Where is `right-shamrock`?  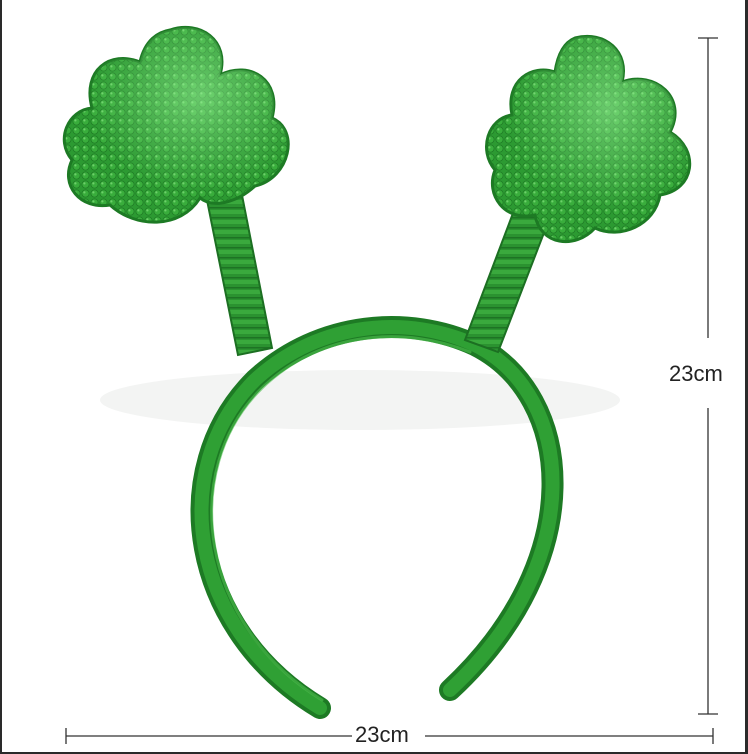
right-shamrock is located at coordinates (588, 139).